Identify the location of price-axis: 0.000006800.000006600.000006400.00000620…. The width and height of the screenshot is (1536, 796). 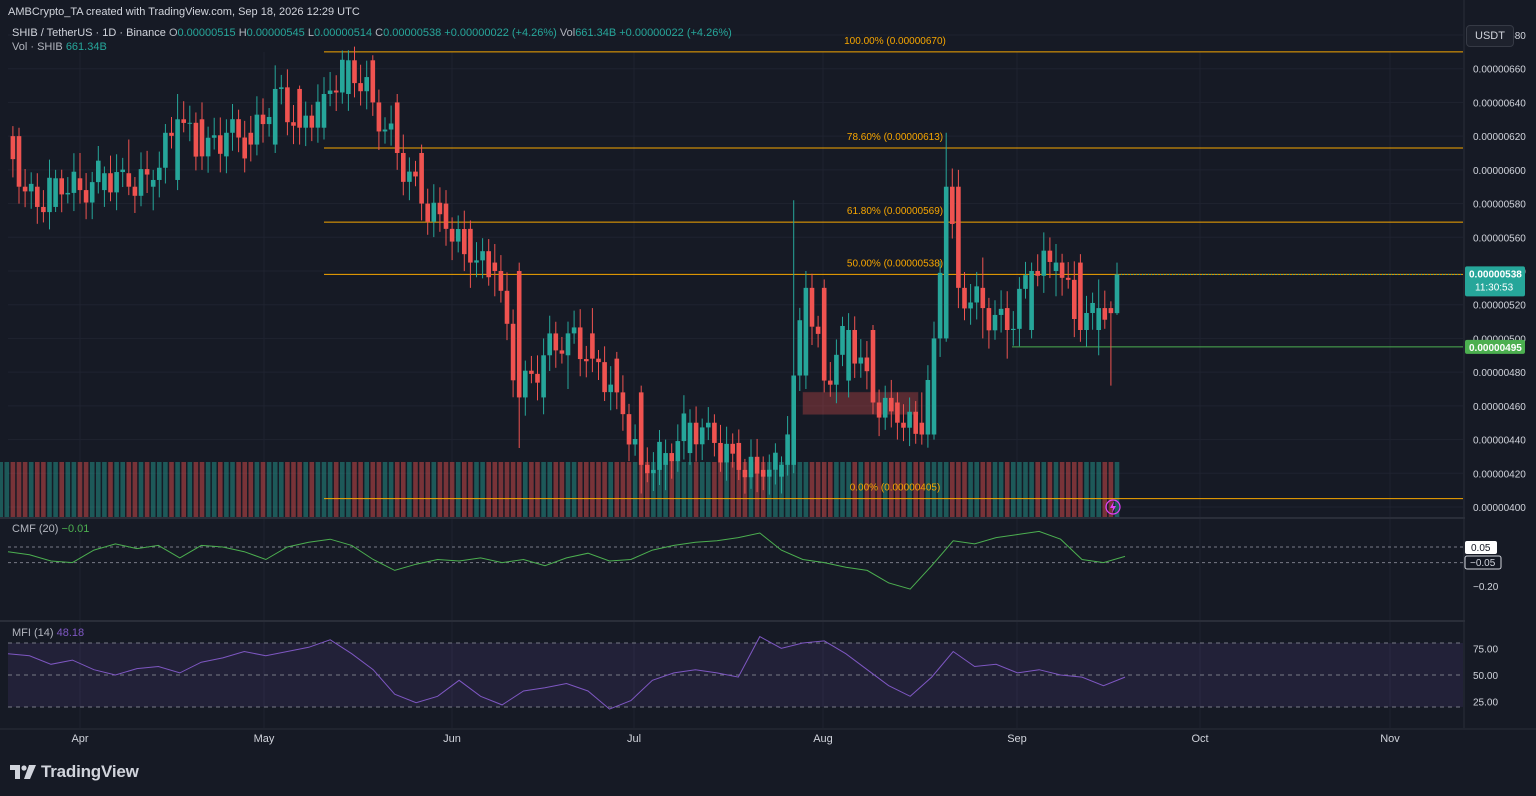
(1500, 364).